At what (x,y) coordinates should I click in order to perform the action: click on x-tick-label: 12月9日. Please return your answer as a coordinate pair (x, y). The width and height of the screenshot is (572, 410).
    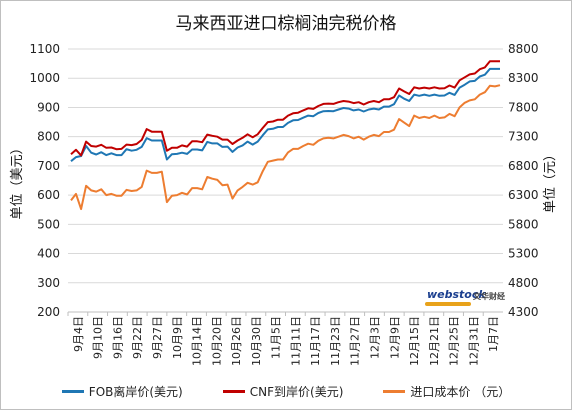
    Looking at the image, I should click on (394, 337).